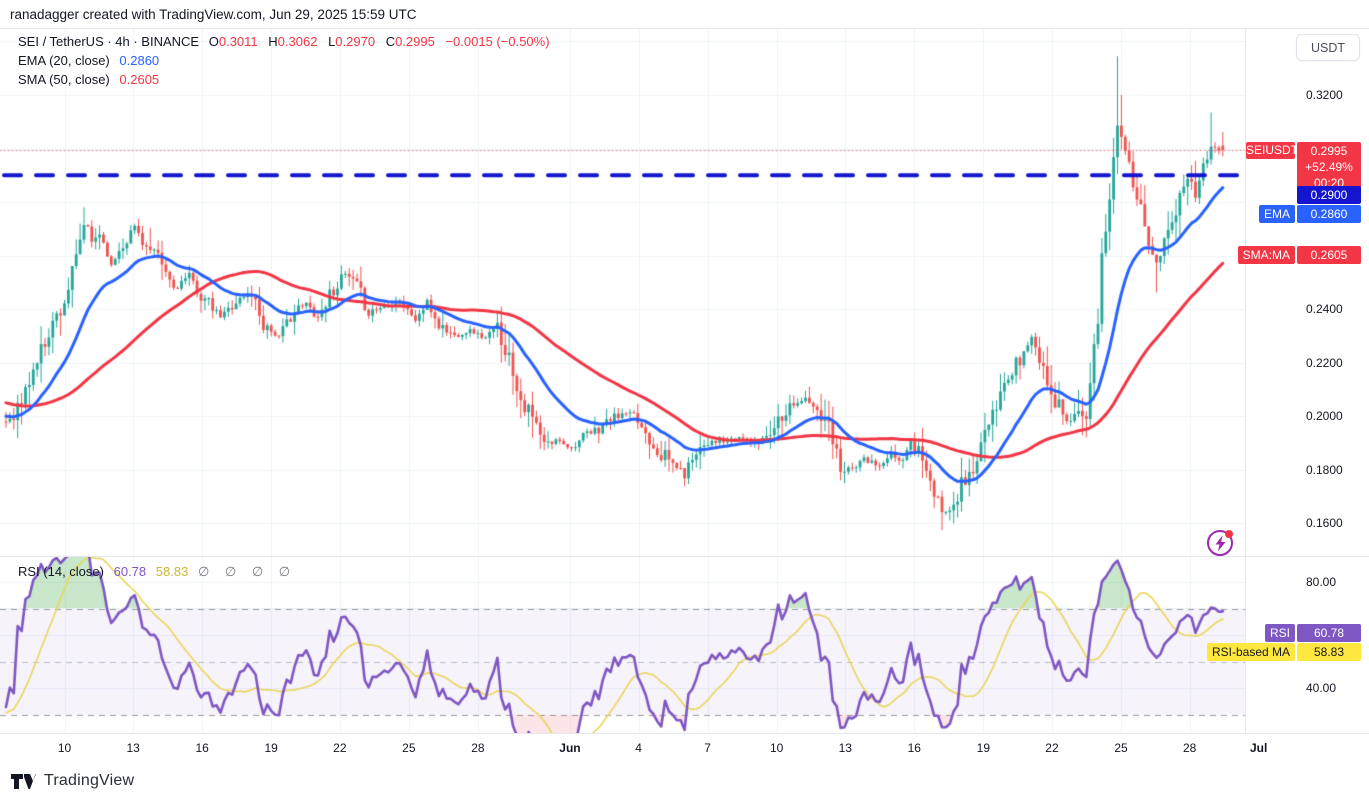 The image size is (1369, 801). Describe the element at coordinates (1307, 214) in the screenshot. I see `ema-price-badge: EMA 0.2860` at that location.